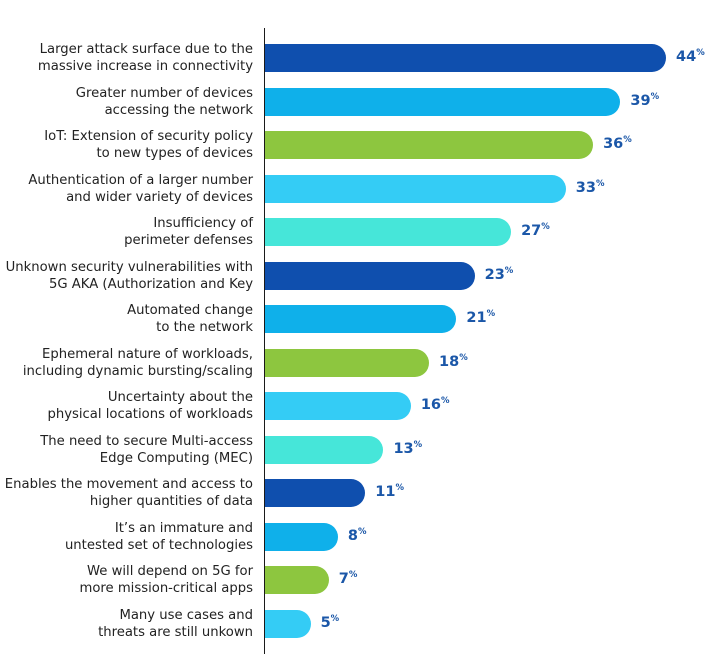 Image resolution: width=720 pixels, height=670 pixels. What do you see at coordinates (164, 93) in the screenshot?
I see `category-label-line: Greater number of devices` at bounding box center [164, 93].